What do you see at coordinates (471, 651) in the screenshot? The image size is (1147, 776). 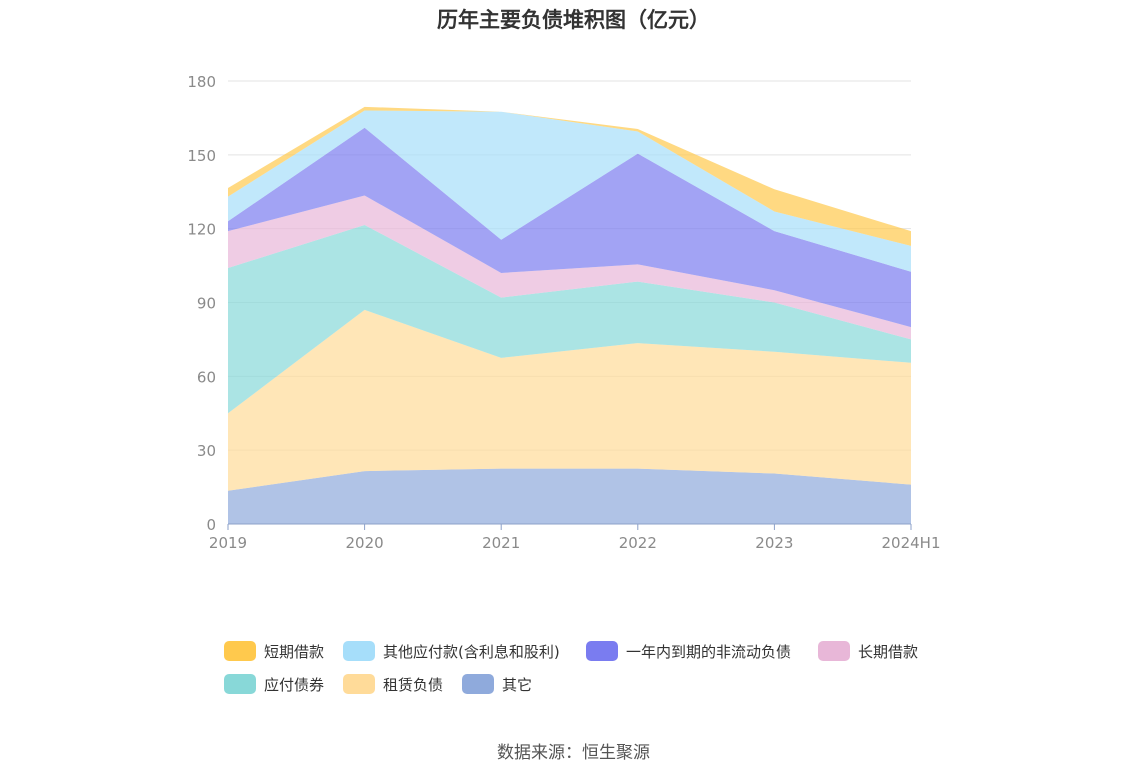 I see `legend-label: 其他应付款(含利息和股利)` at bounding box center [471, 651].